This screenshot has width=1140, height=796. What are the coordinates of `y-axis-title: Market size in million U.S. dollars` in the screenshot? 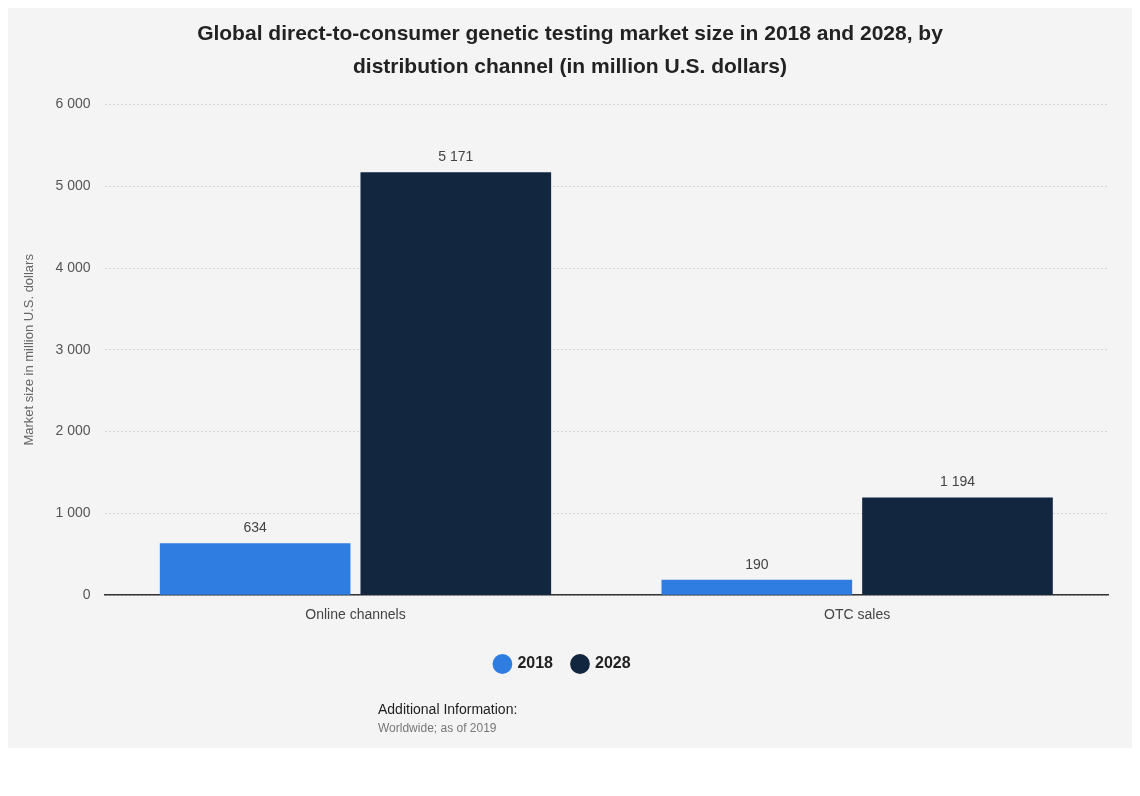 It's located at (29, 349).